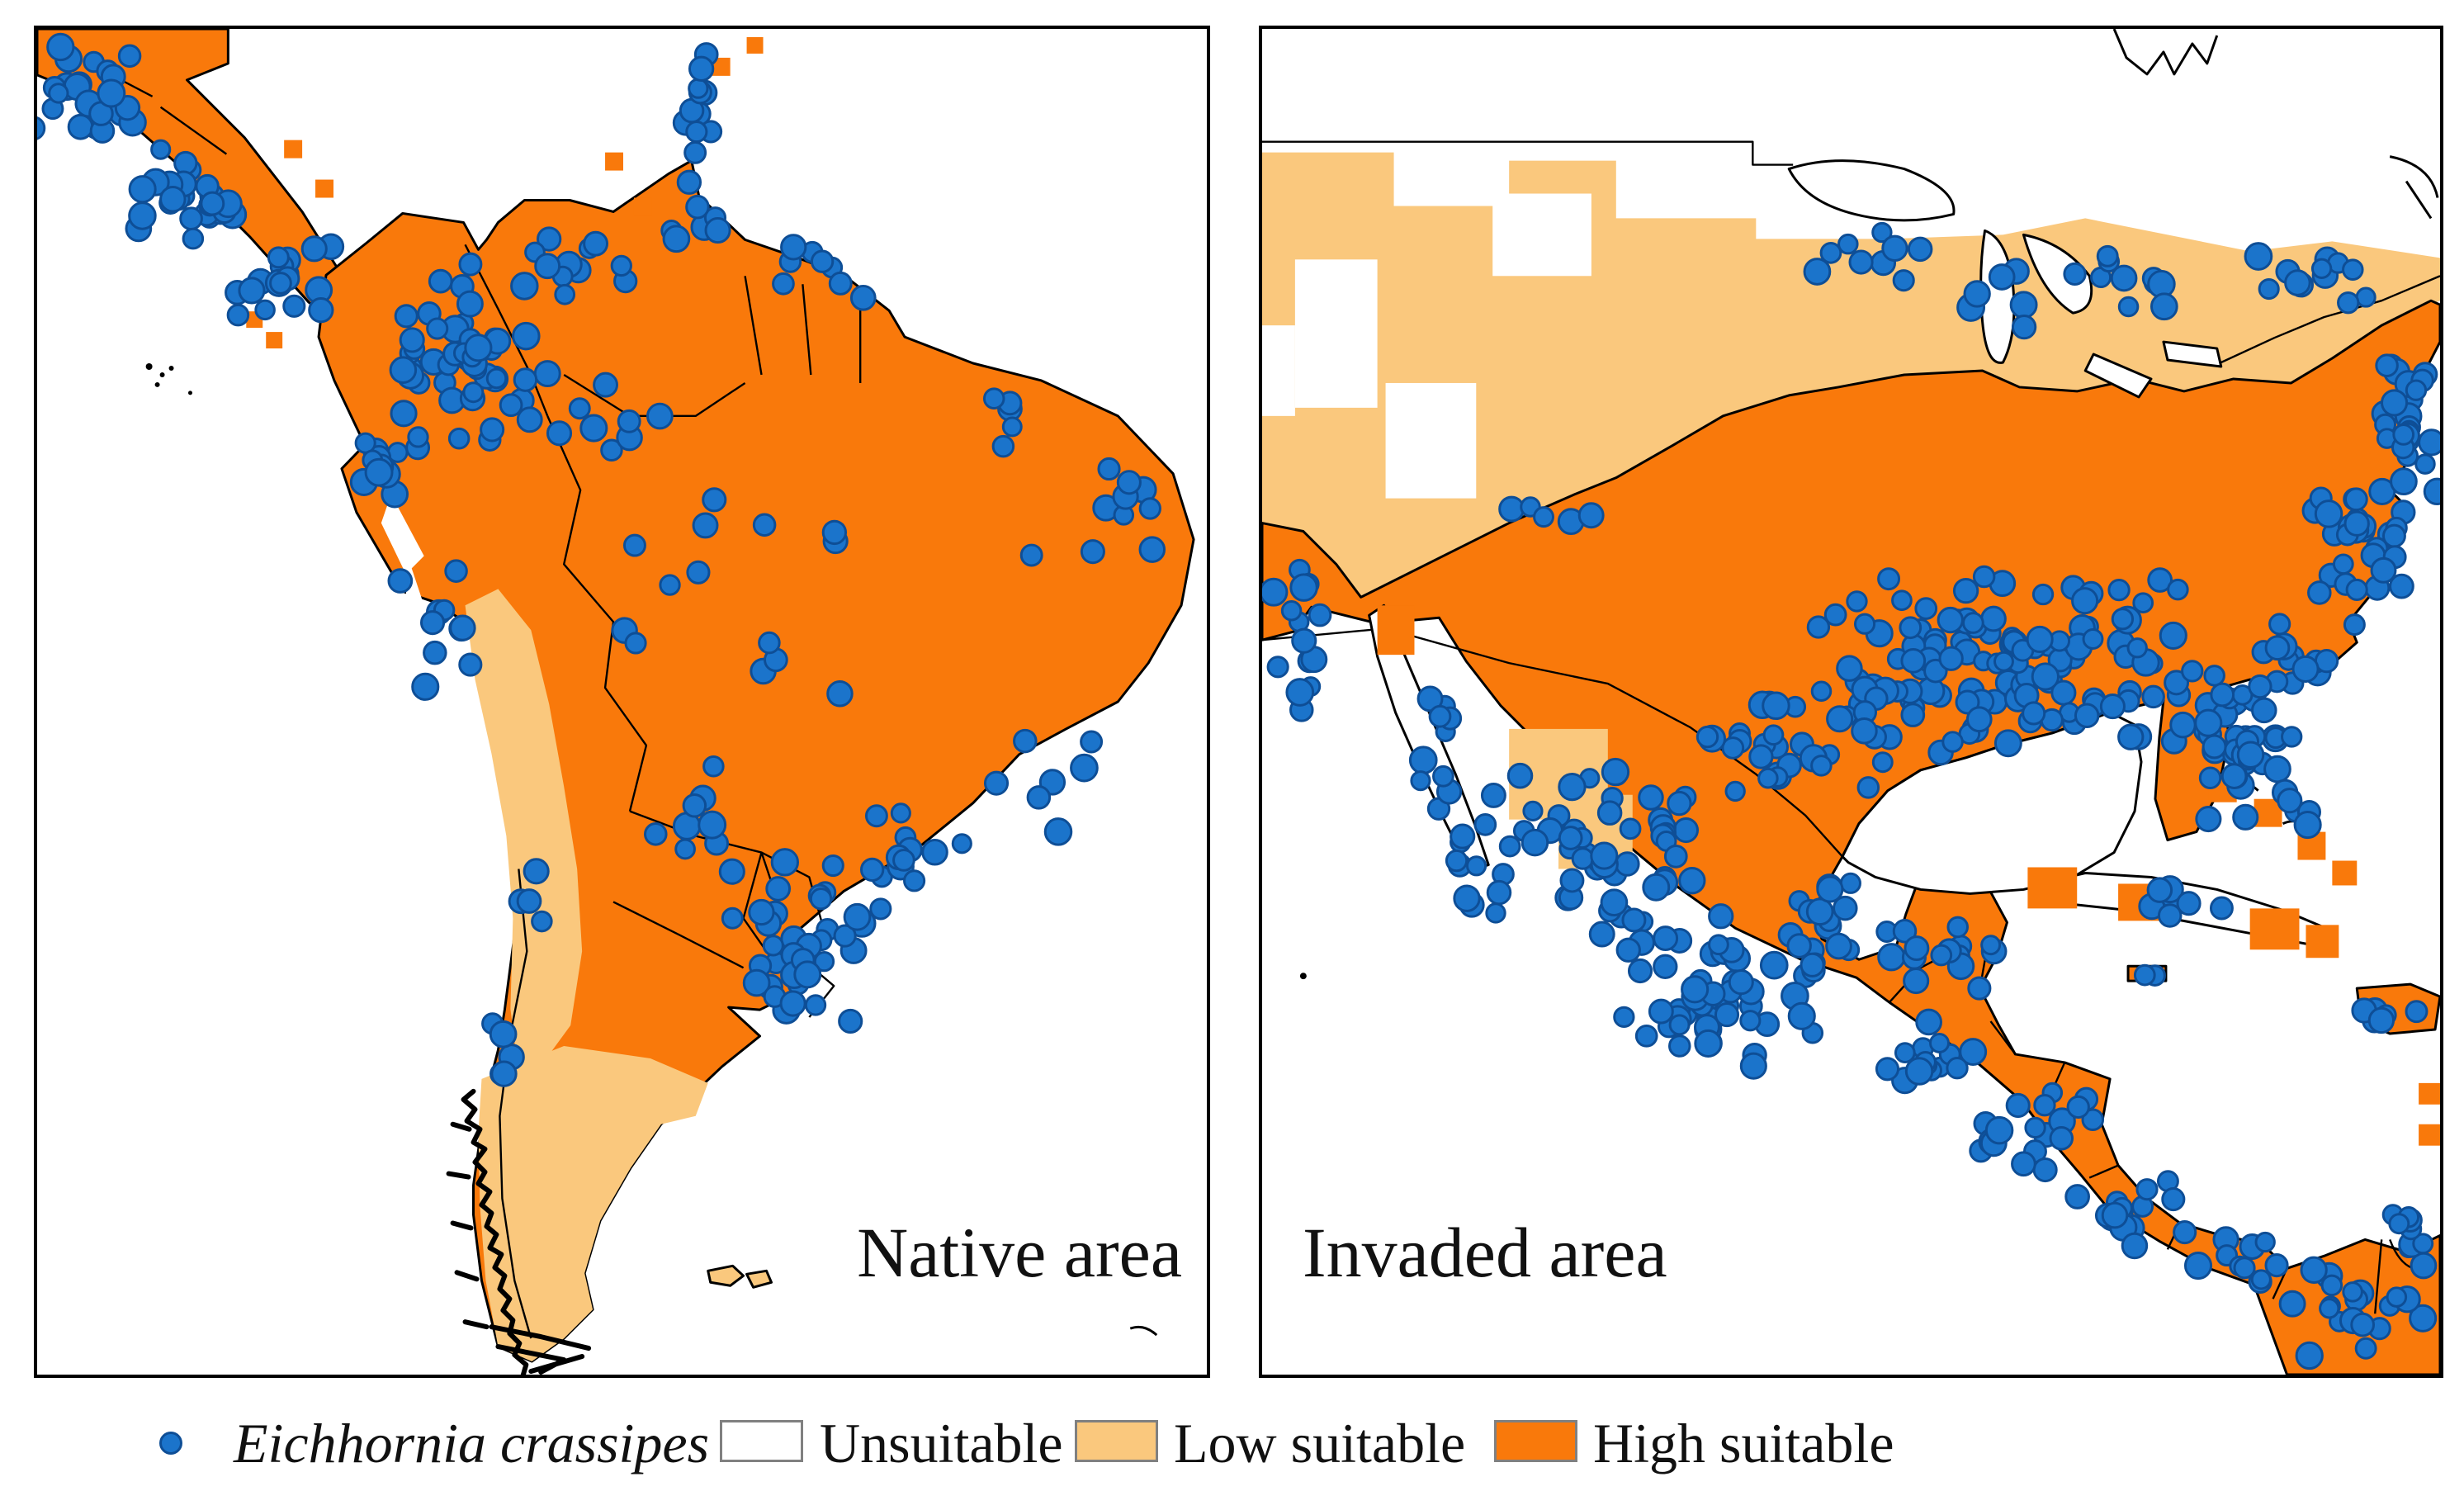  Describe the element at coordinates (762, 1441) in the screenshot. I see `unsuitable-swatch` at that location.